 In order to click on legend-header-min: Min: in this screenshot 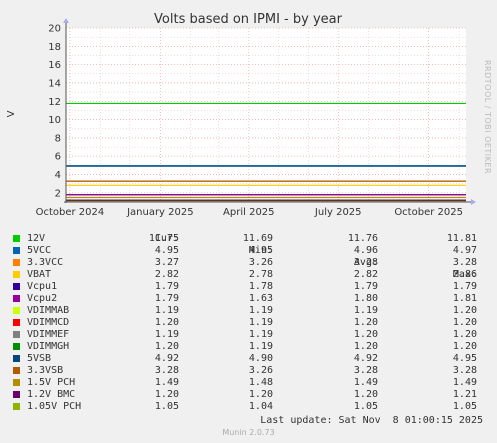, I will do `click(260, 250)`.